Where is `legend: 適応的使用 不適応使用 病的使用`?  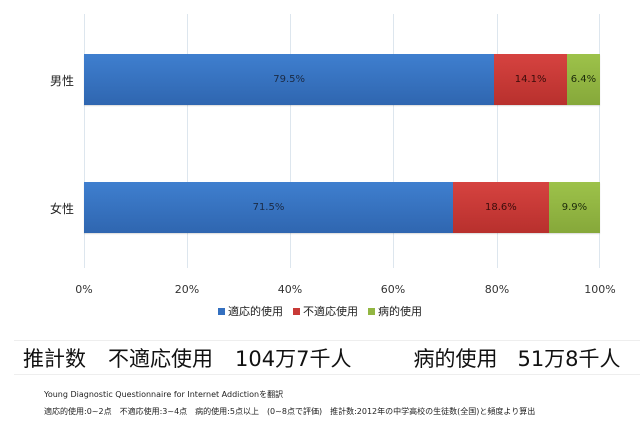
legend: 適応的使用 不適応使用 病的使用 is located at coordinates (320, 311).